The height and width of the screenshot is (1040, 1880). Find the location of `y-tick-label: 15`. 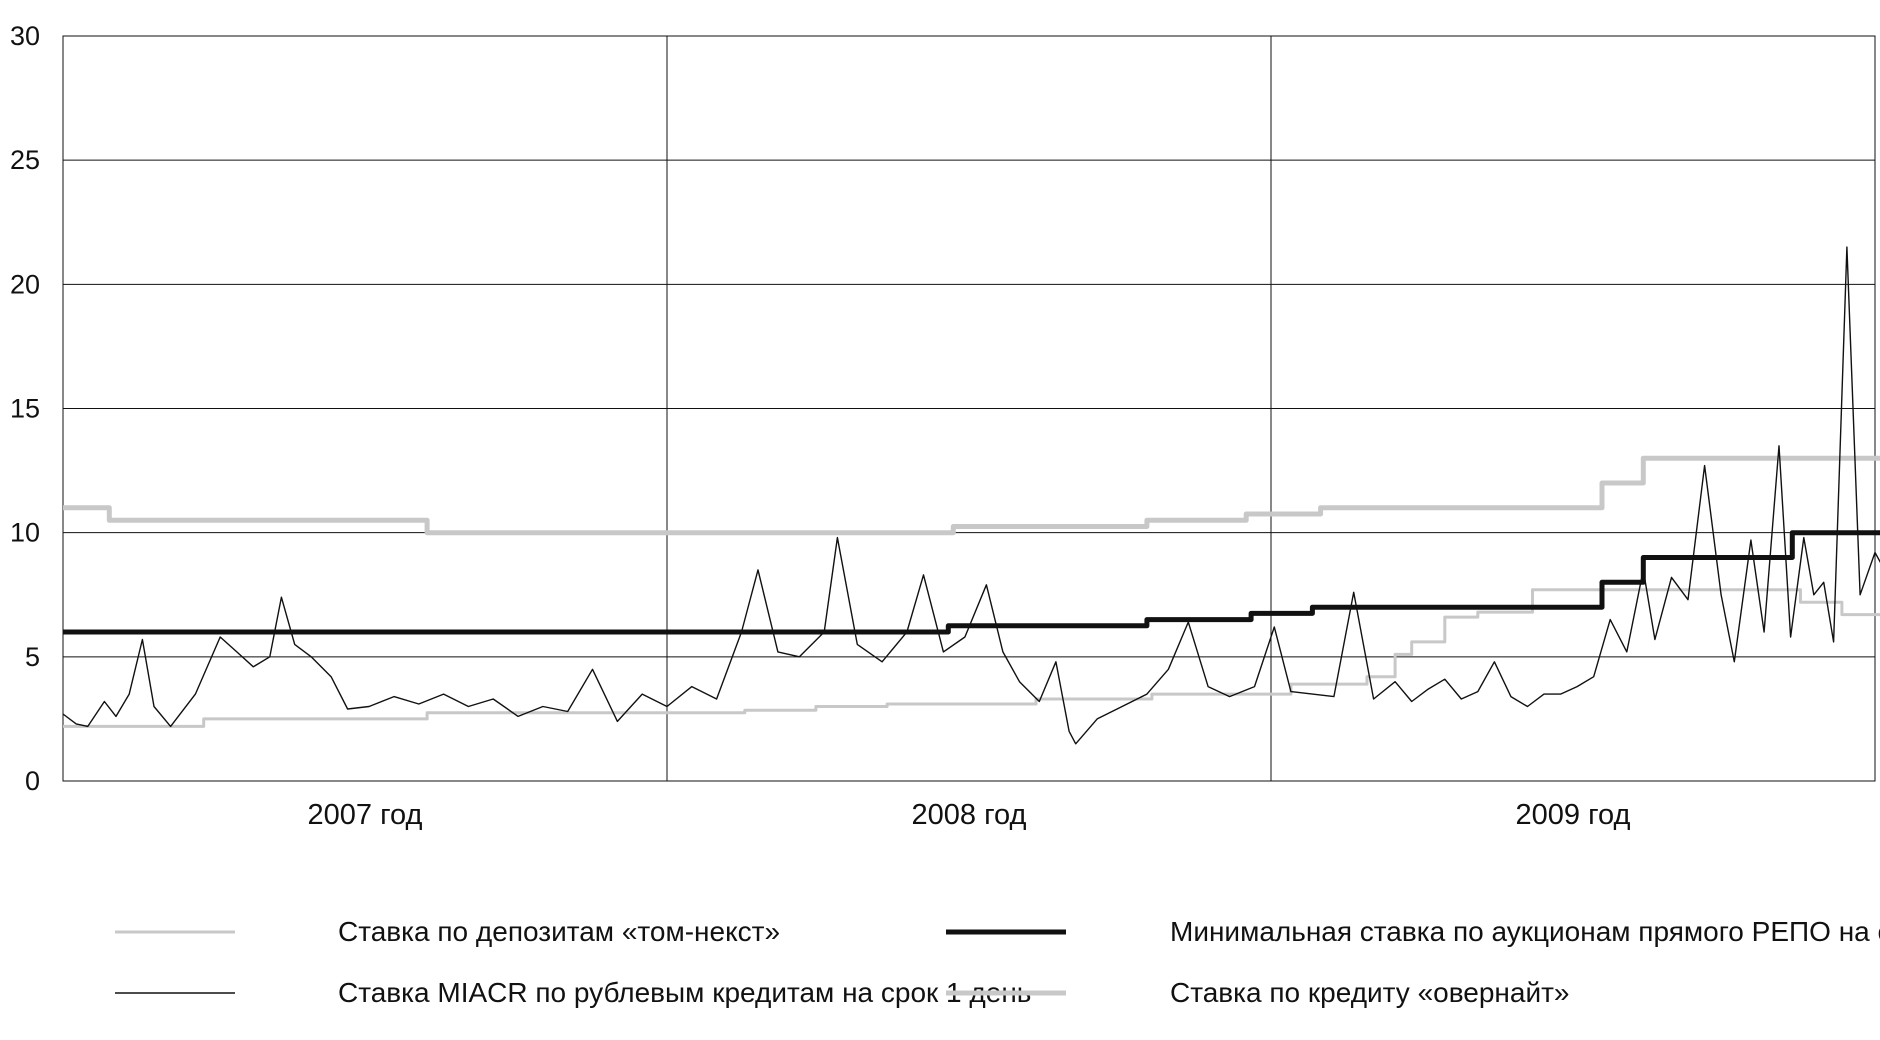

y-tick-label: 15 is located at coordinates (25, 409).